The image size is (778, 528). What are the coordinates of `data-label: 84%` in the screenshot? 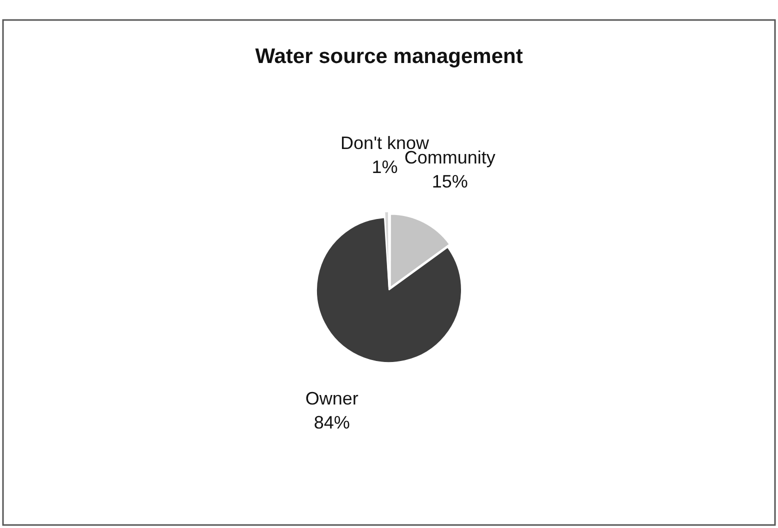 It's located at (332, 422).